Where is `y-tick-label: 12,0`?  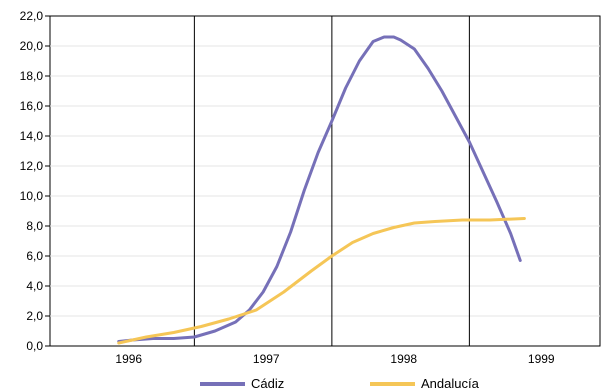
y-tick-label: 12,0 is located at coordinates (32, 166).